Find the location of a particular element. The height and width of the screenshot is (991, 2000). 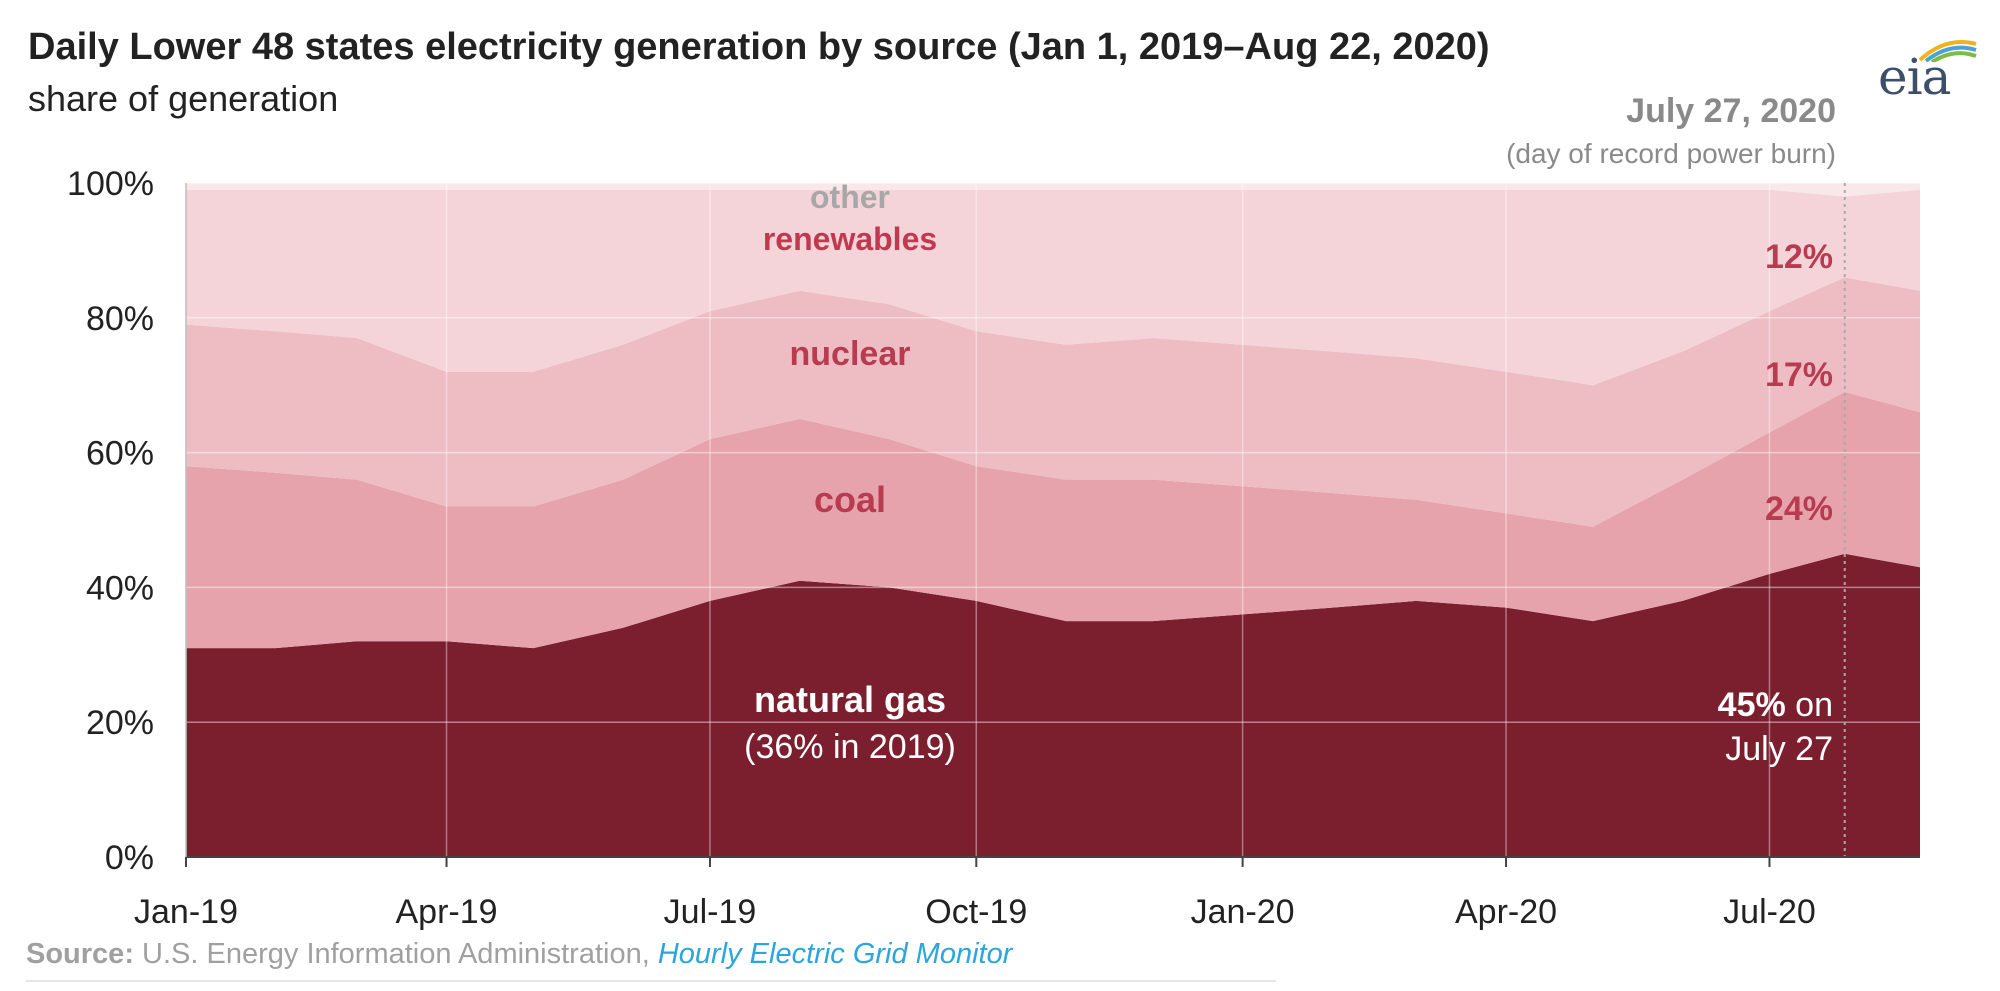

series-name-other: other is located at coordinates (850, 197).